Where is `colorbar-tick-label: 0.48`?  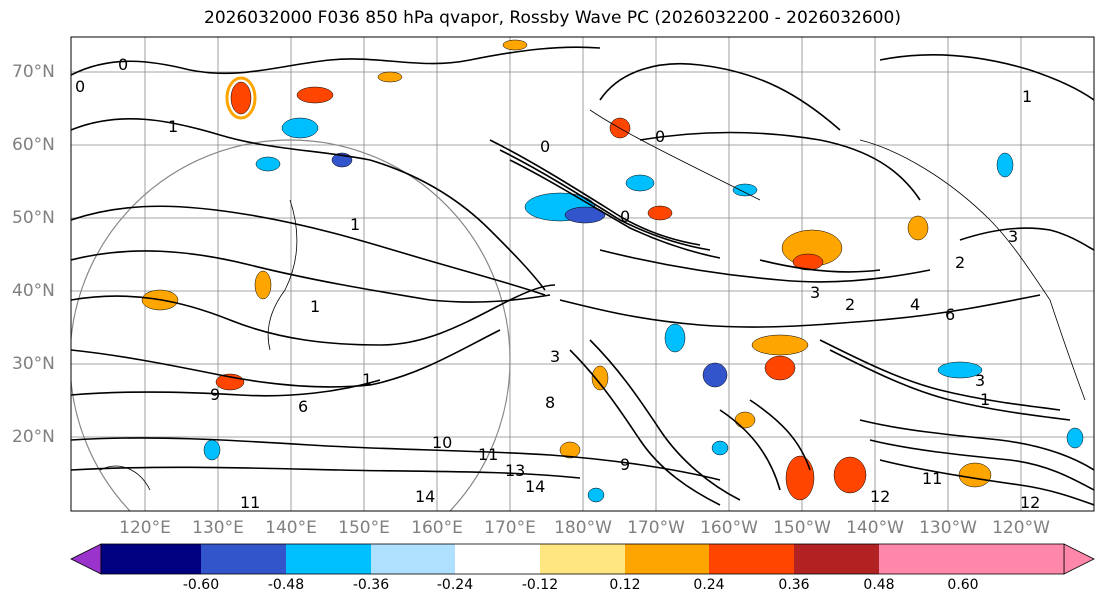 colorbar-tick-label: 0.48 is located at coordinates (879, 585).